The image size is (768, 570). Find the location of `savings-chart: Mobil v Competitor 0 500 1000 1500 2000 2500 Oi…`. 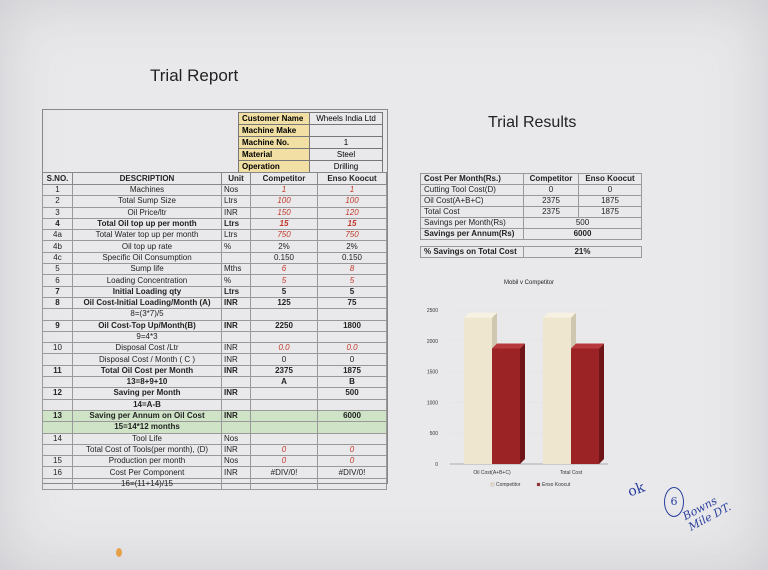

savings-chart: Mobil v Competitor 0 500 1000 1500 2000 2500 Oi… is located at coordinates (517, 384).